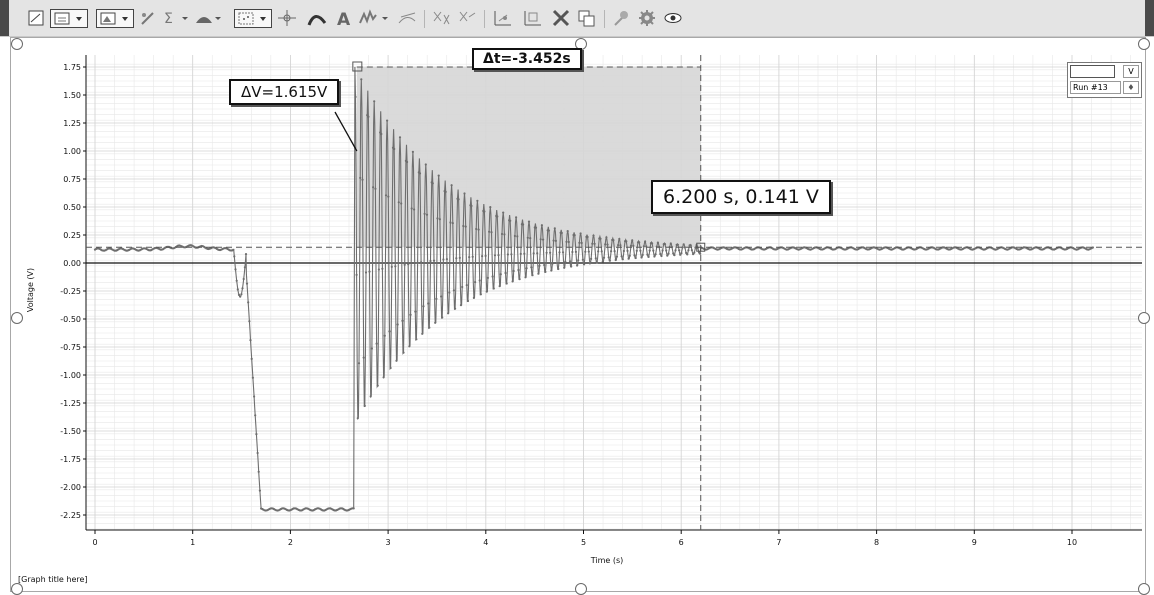  Describe the element at coordinates (36, 18) in the screenshot. I see `view-options-icon` at that location.